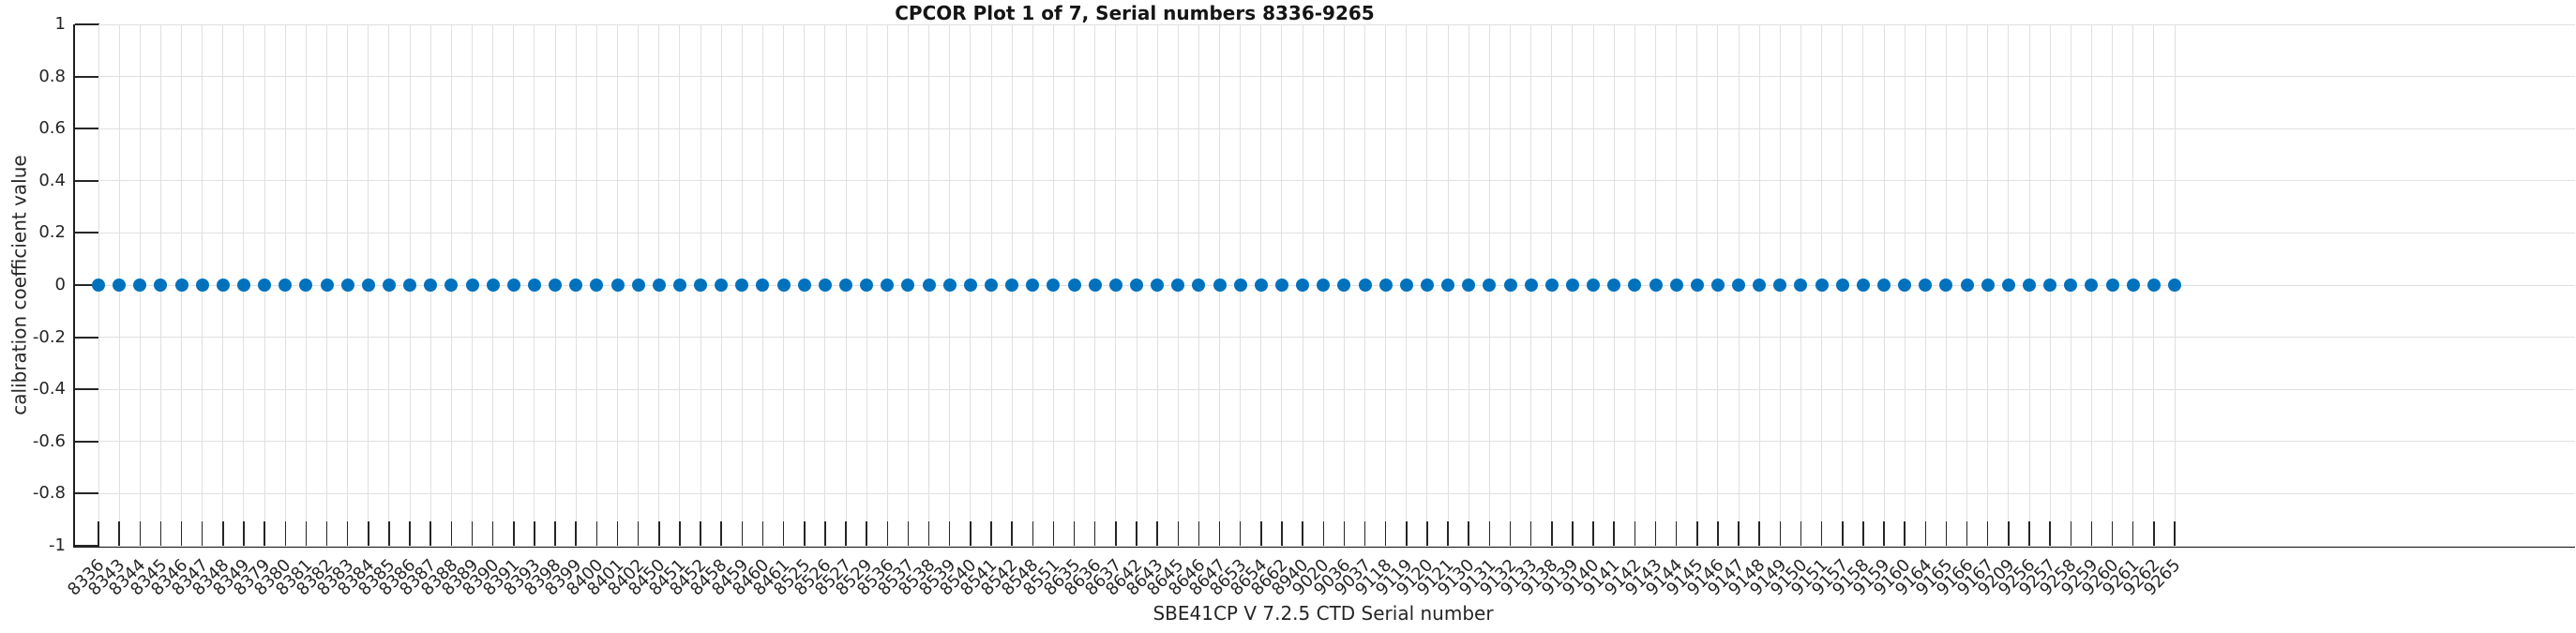 This screenshot has height=633, width=2576. I want to click on y-tick-label: 1, so click(60, 24).